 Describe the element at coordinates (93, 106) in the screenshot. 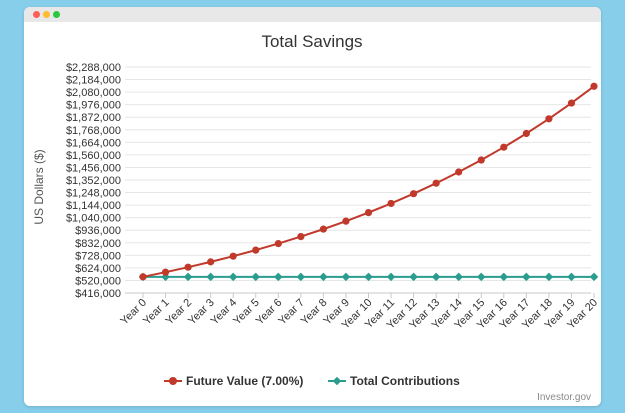

I see `y-tick-label: $1,976,000` at that location.